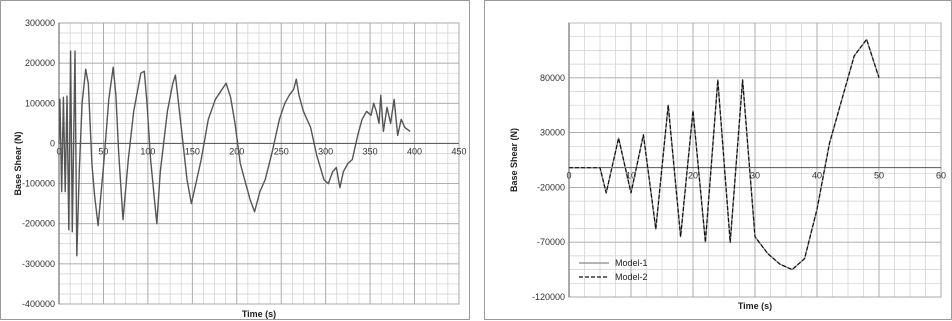  What do you see at coordinates (631, 277) in the screenshot?
I see `legend-label: Model-2` at bounding box center [631, 277].